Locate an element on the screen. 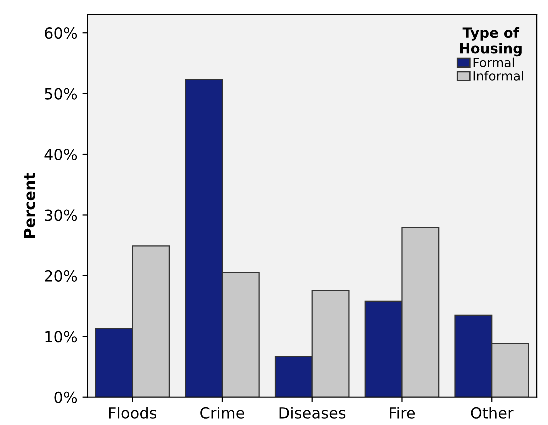 The height and width of the screenshot is (425, 548). y-tick-label: 40% is located at coordinates (61, 154).